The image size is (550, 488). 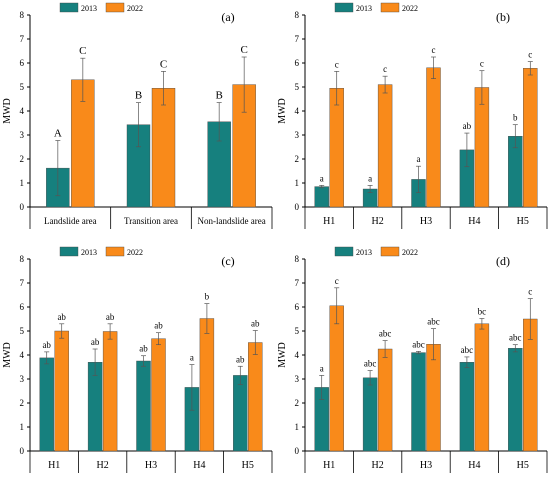 I want to click on y-tick-label: 0, so click(x=297, y=207).